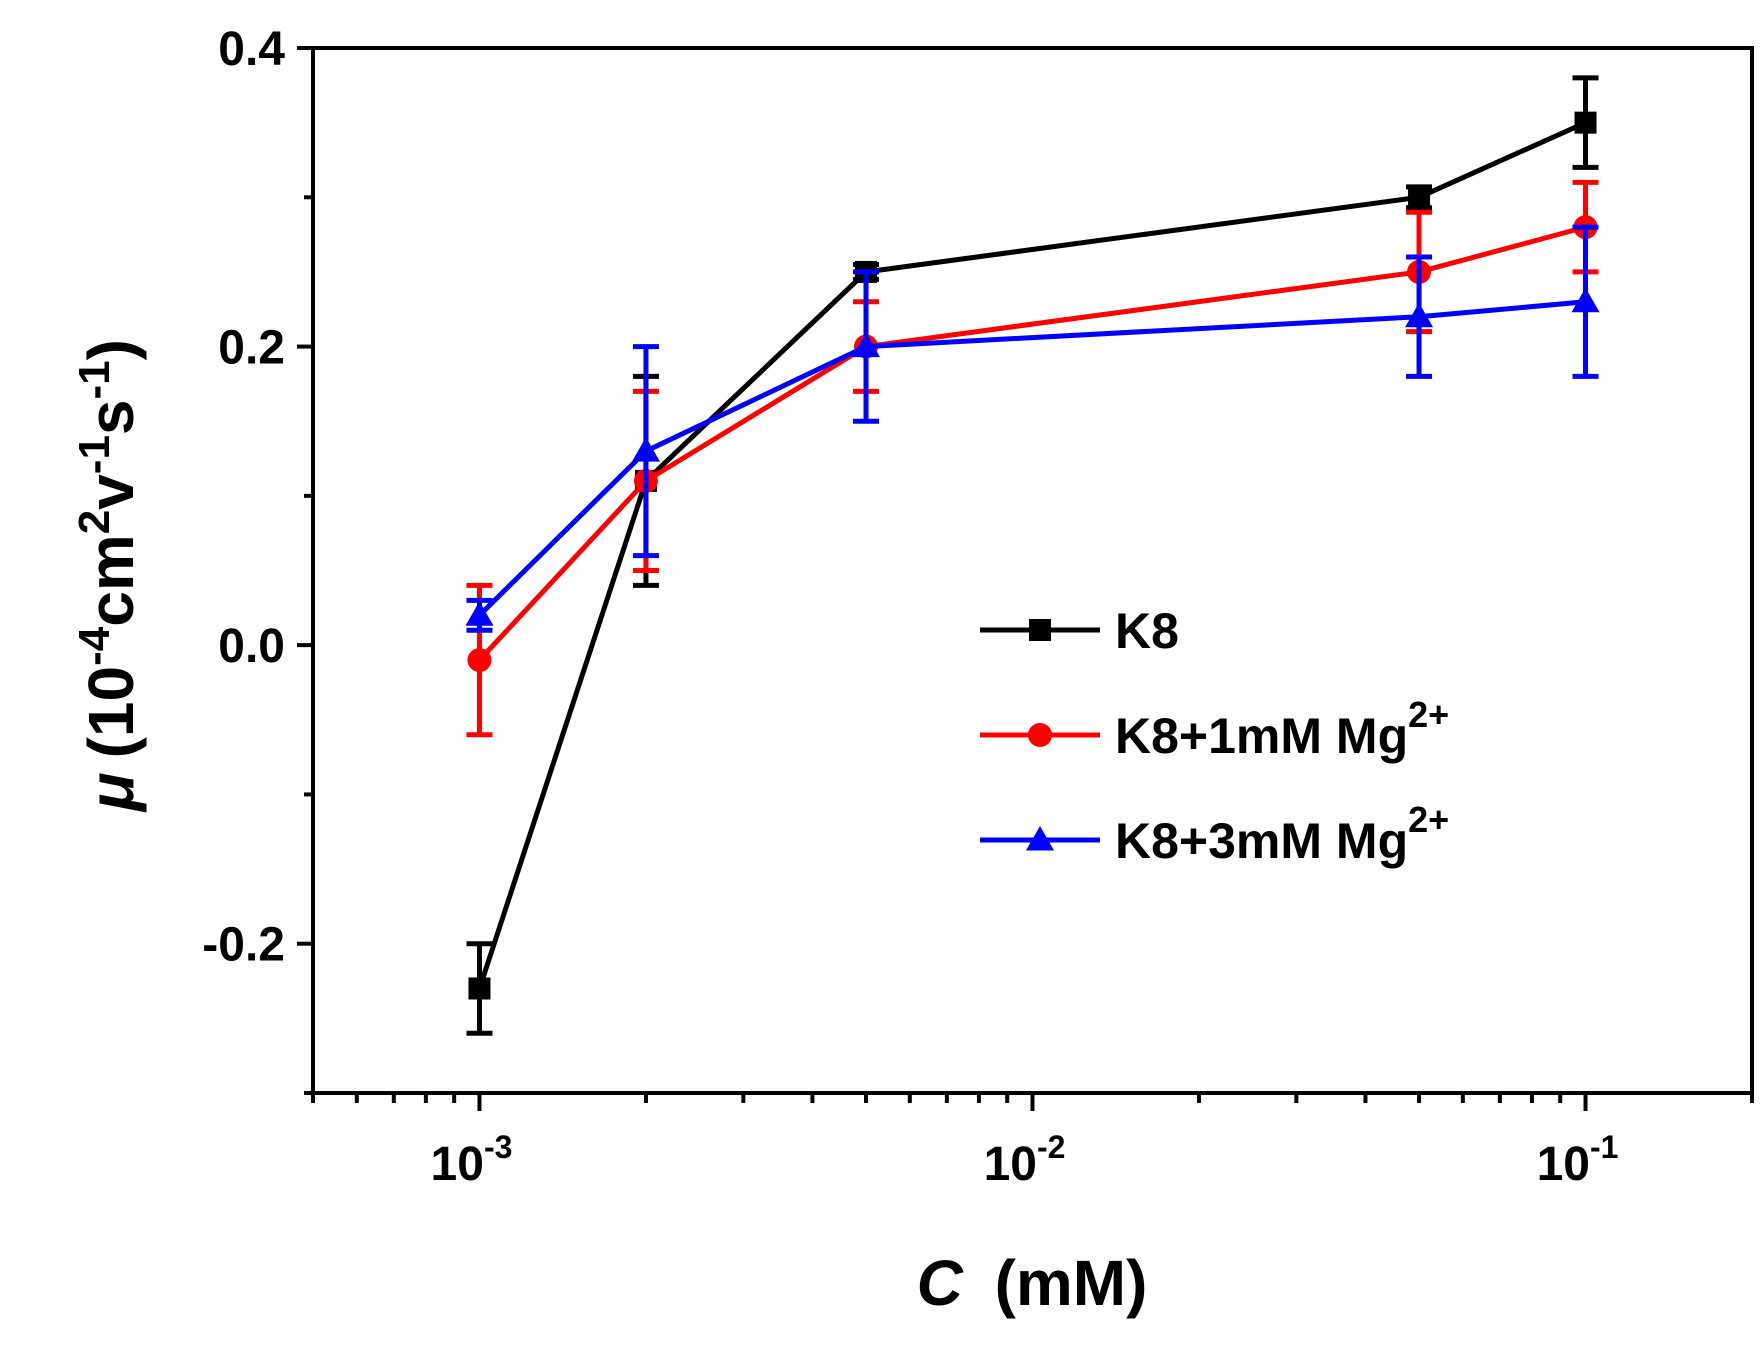  What do you see at coordinates (1282, 834) in the screenshot?
I see `legend-label: K8+3mM Mg2+` at bounding box center [1282, 834].